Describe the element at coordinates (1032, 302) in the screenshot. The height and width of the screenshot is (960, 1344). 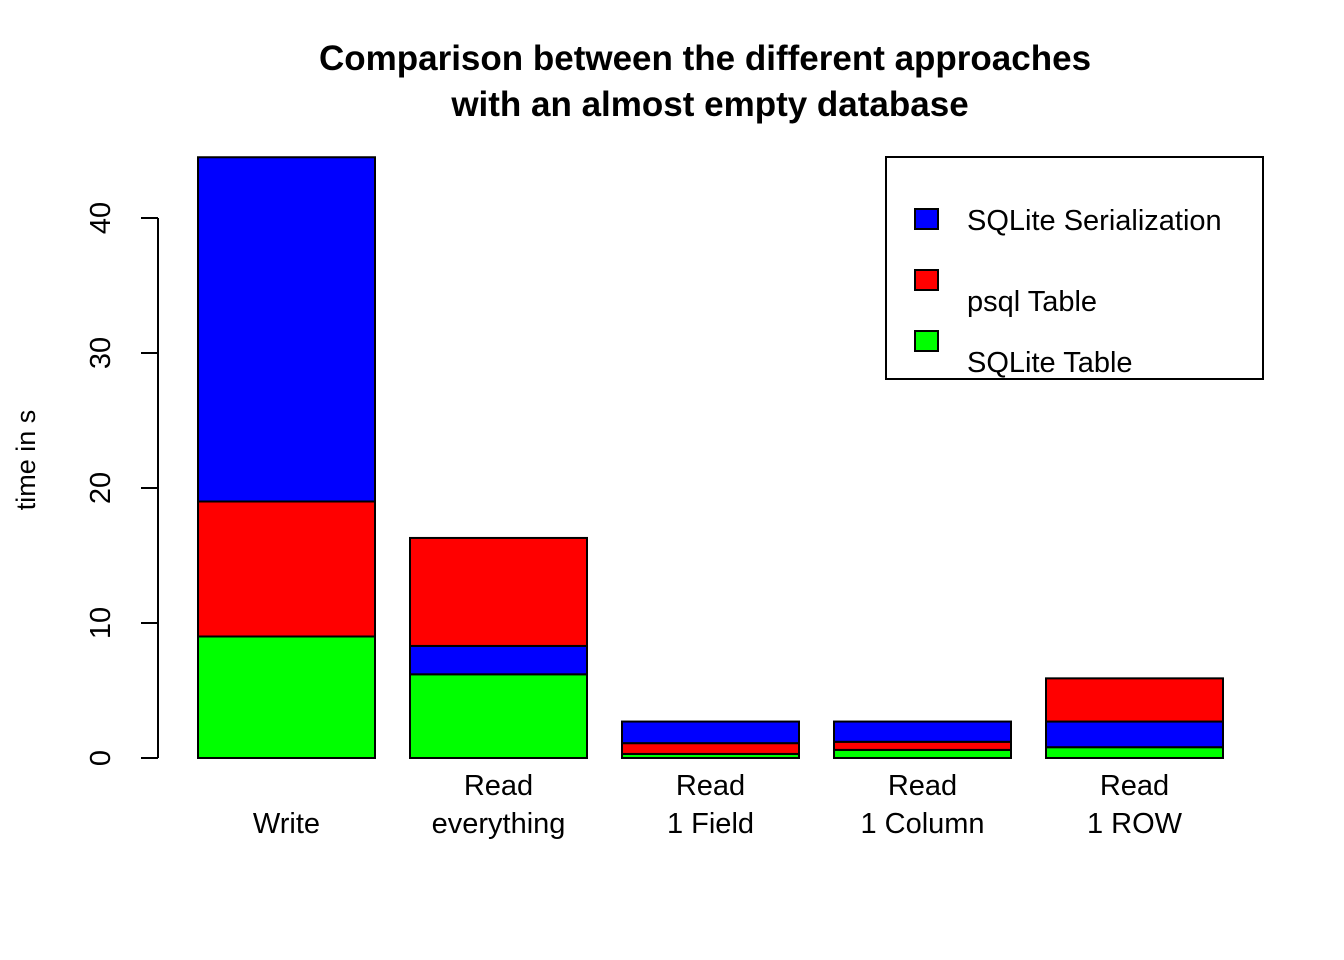
I see `legend-label: psql Table` at that location.